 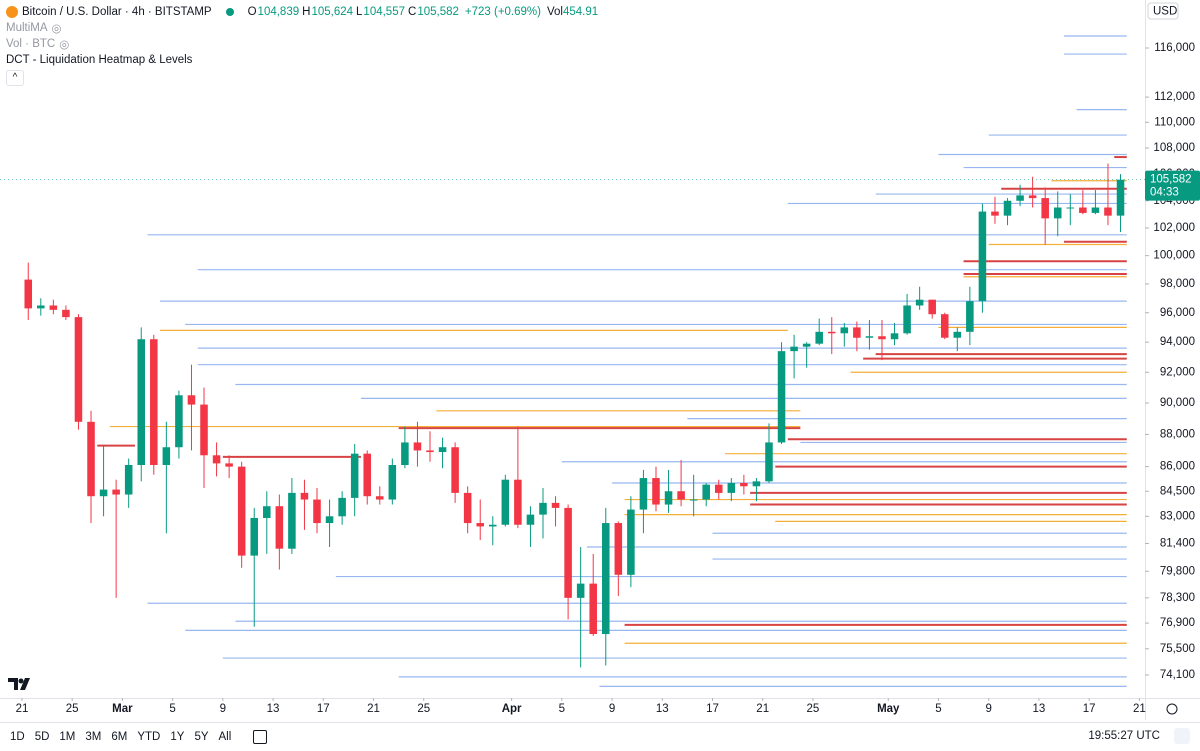 I want to click on y-tick-label: 94,000, so click(x=1177, y=342).